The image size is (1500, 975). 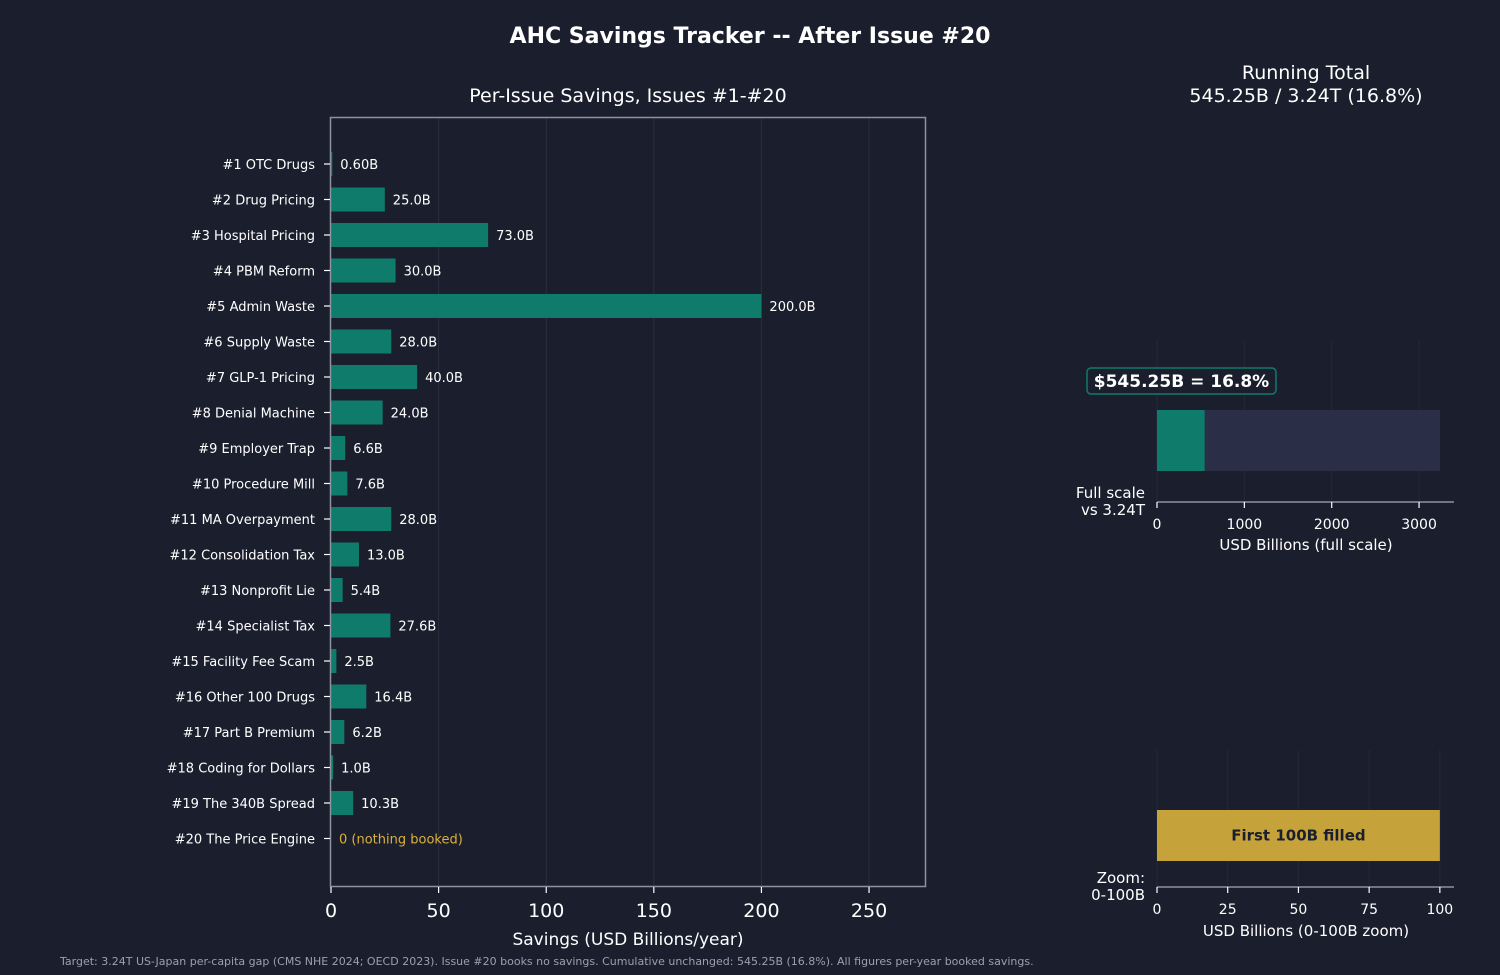 What do you see at coordinates (249, 733) in the screenshot?
I see `category-label: #17 Part B Premium` at bounding box center [249, 733].